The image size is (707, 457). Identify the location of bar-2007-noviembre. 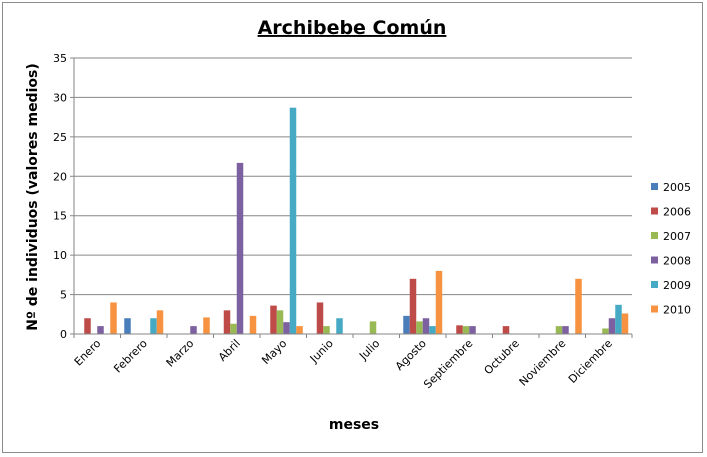
(559, 330).